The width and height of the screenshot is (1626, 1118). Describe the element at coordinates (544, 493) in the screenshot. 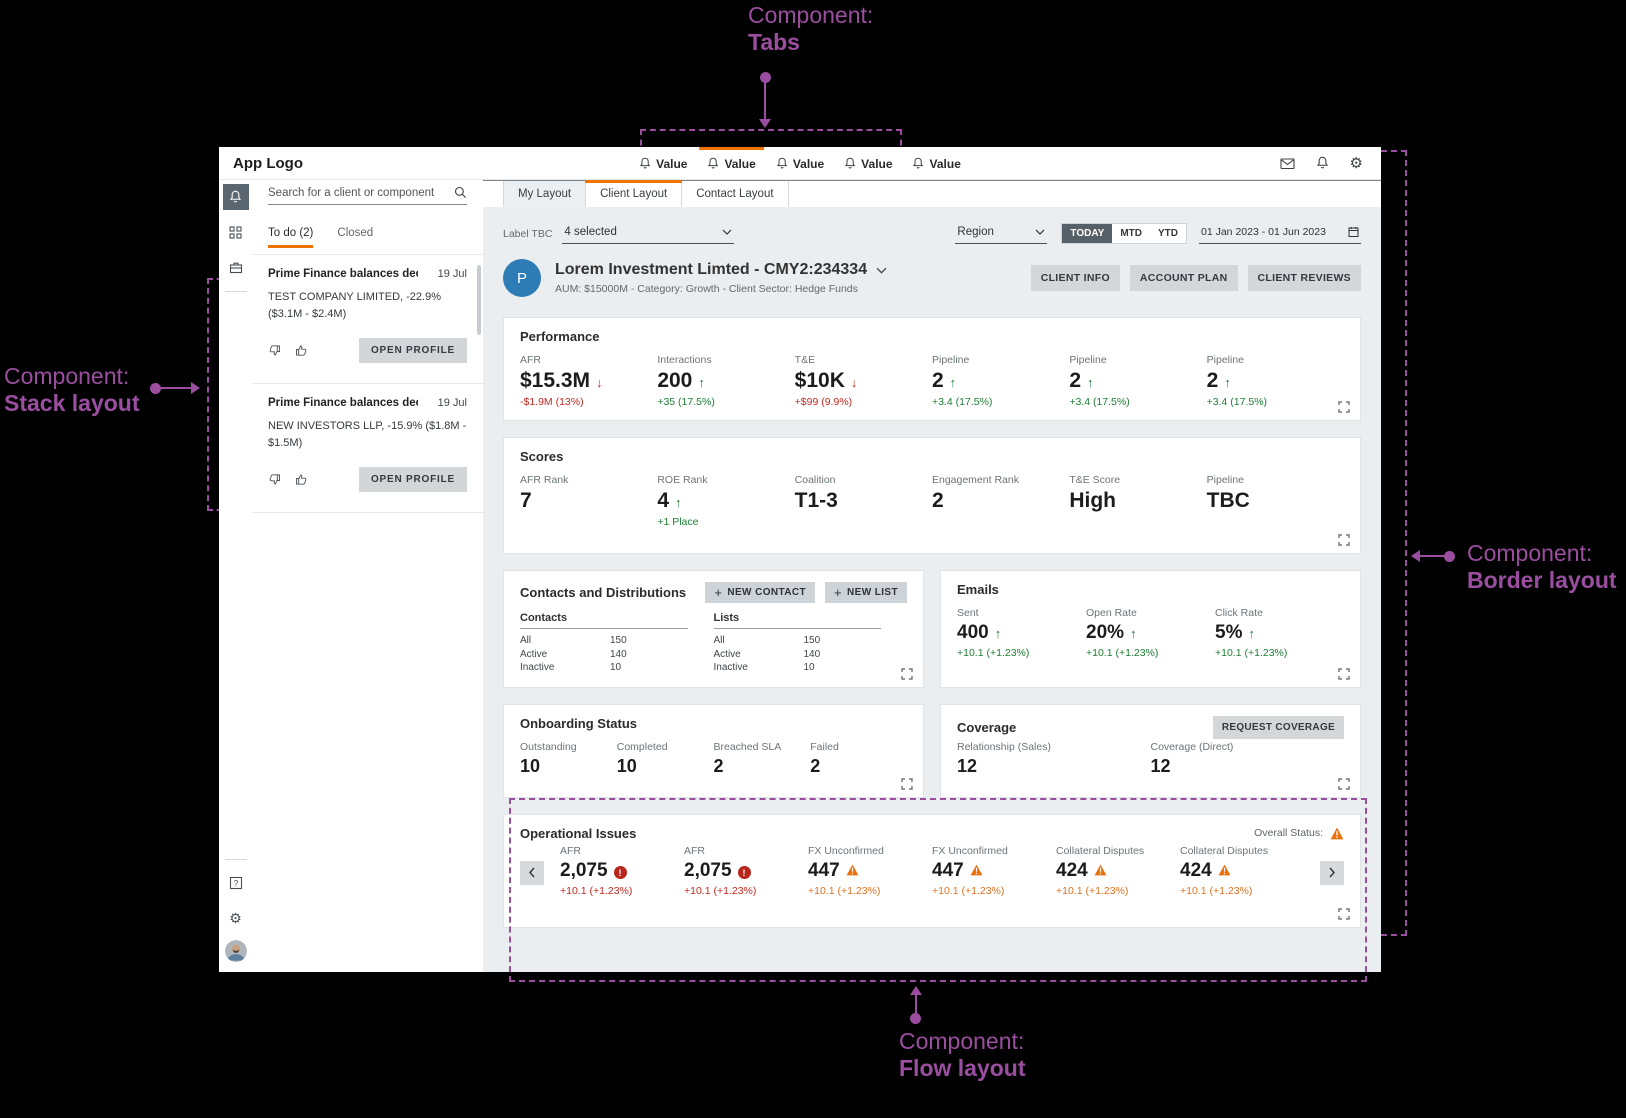

I see `metric-afr-rank: AFR Rank 7` at that location.